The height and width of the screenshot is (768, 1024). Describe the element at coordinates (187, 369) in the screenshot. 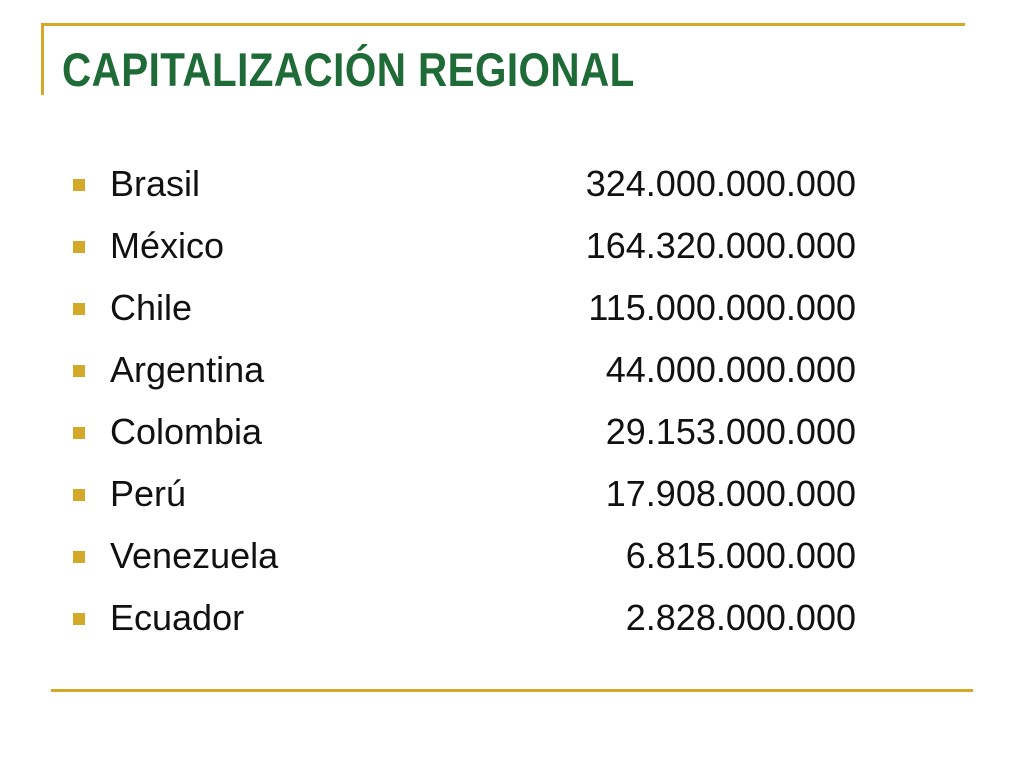

I see `country-name: Argentina` at that location.